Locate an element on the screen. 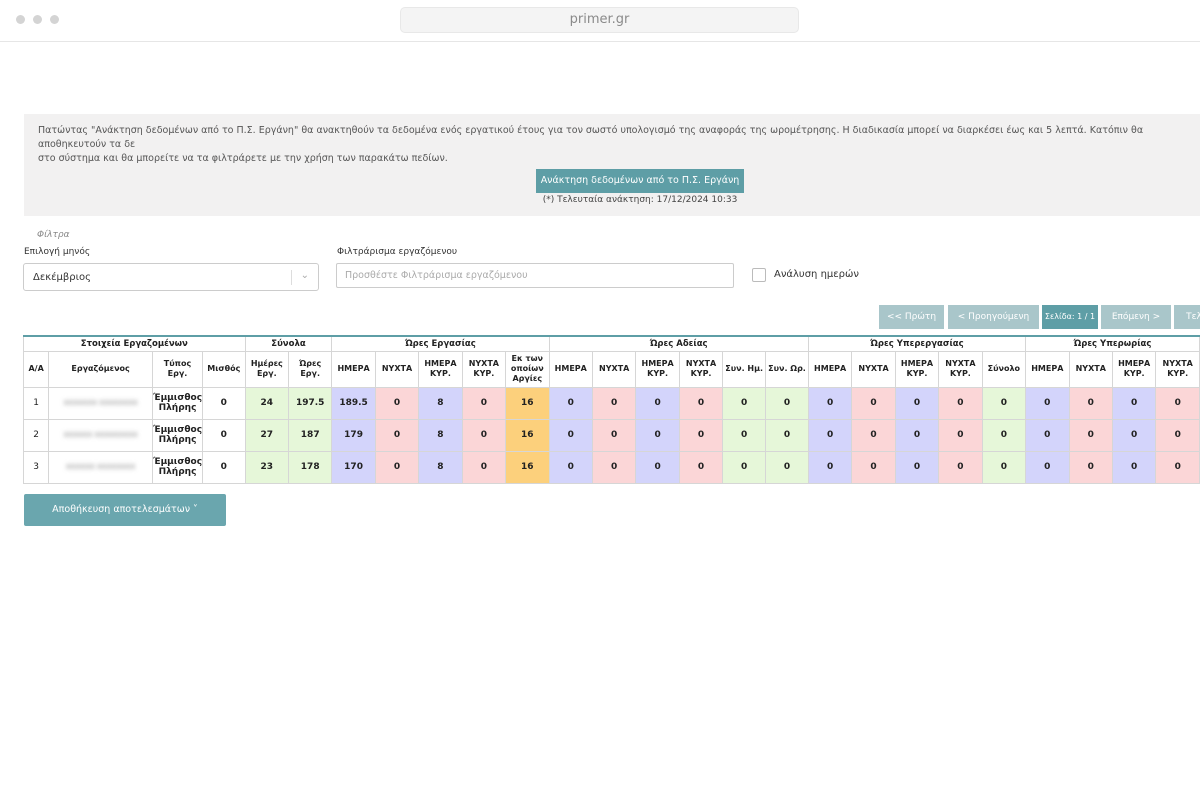 The image size is (1200, 808). work-days-cell: 23 is located at coordinates (267, 467).